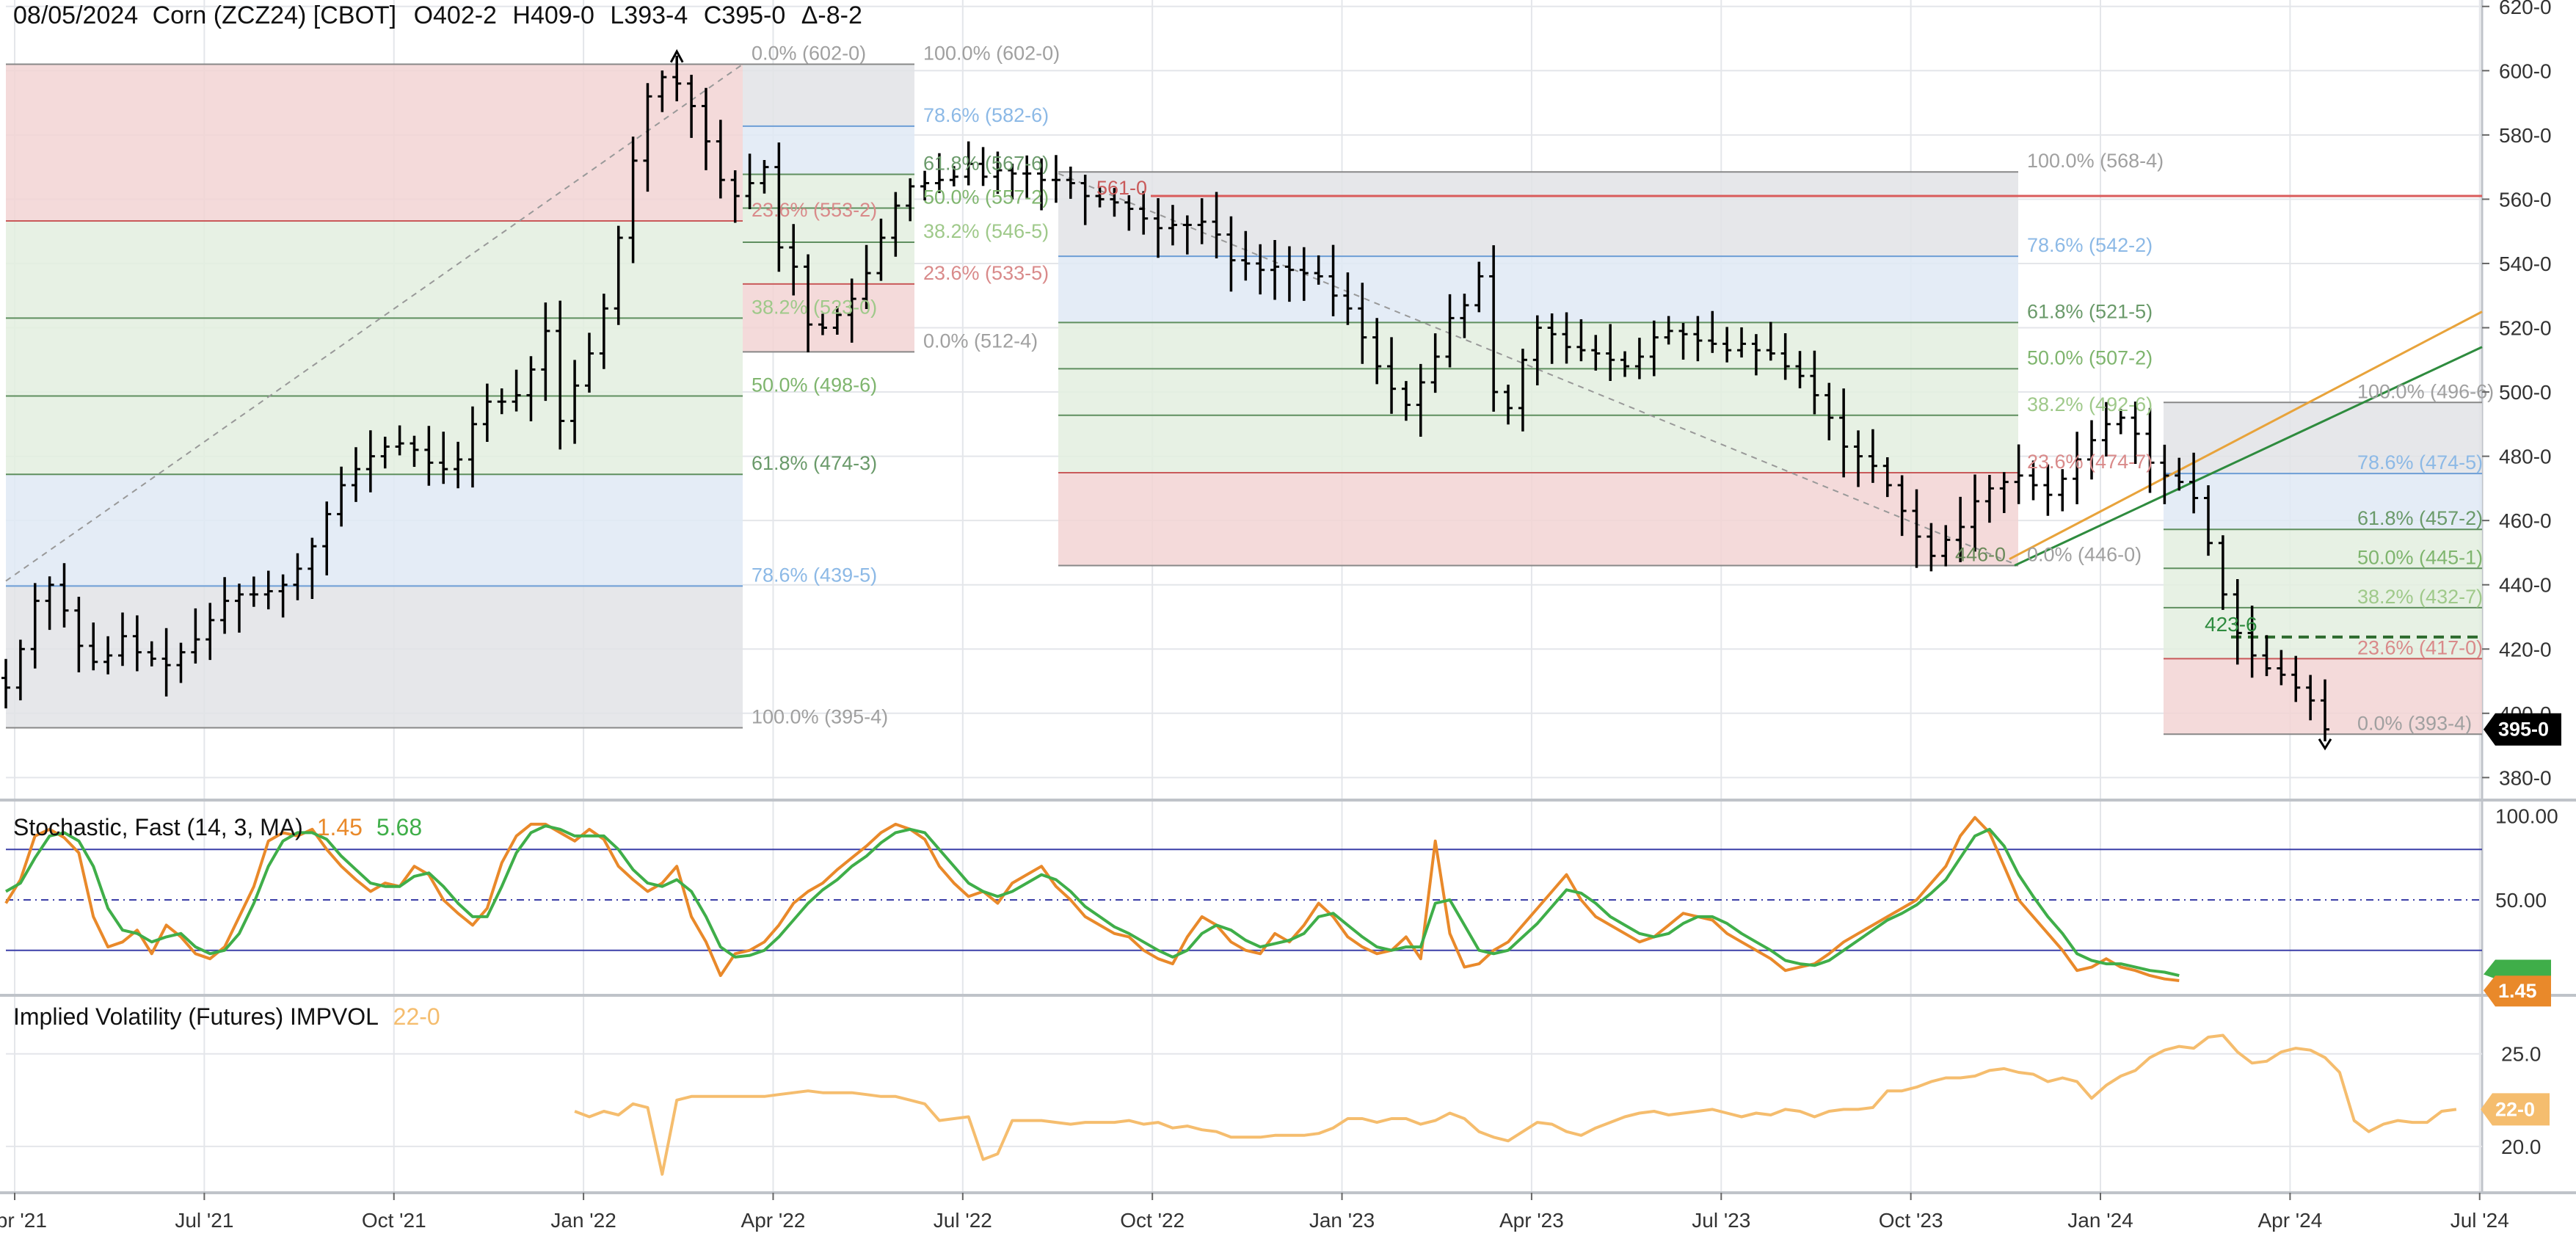  What do you see at coordinates (2522, 729) in the screenshot?
I see `last-price-tag-bg` at bounding box center [2522, 729].